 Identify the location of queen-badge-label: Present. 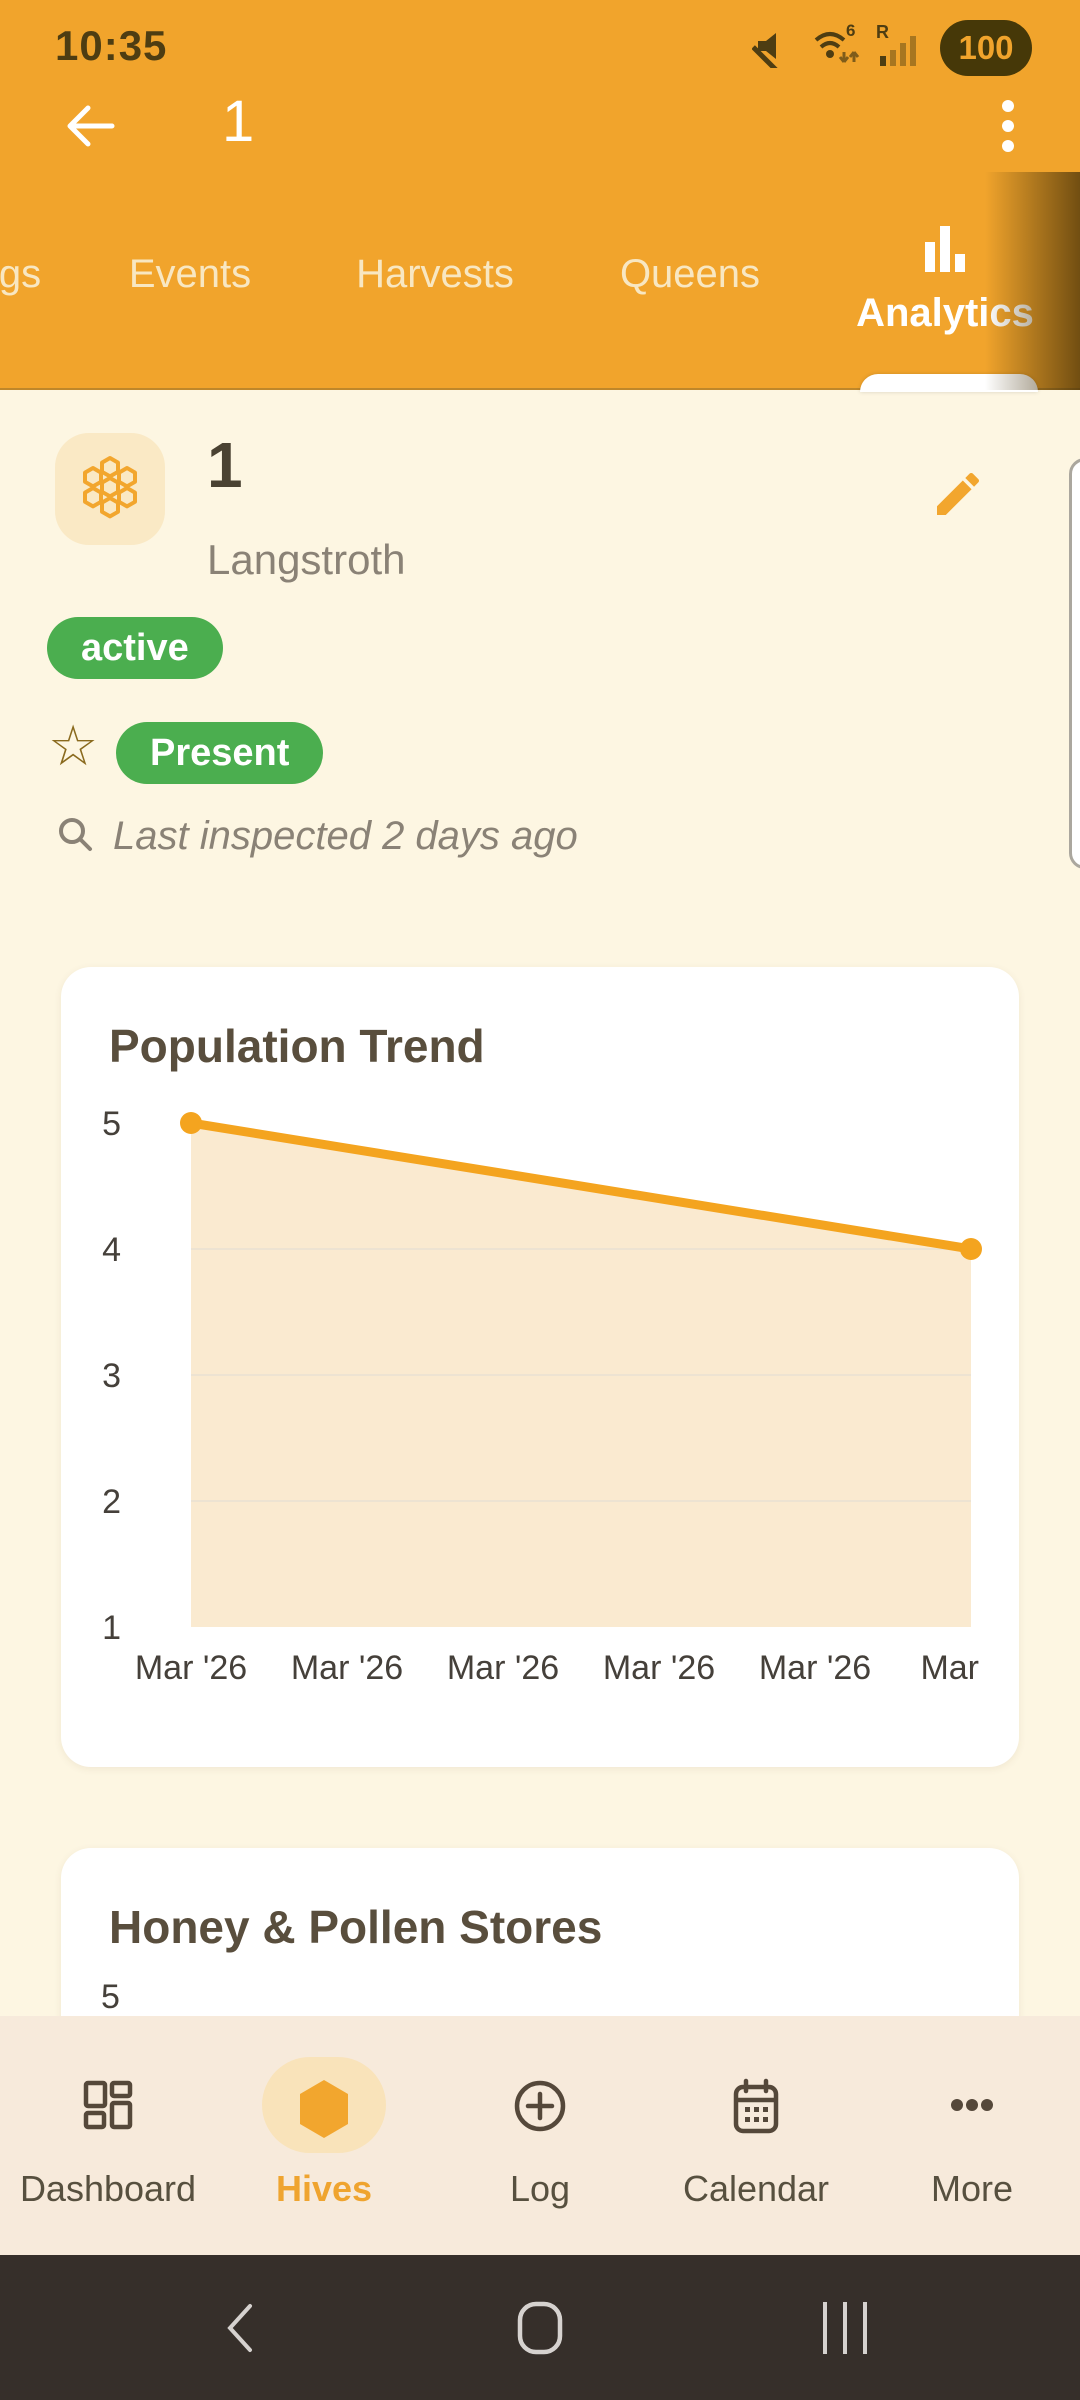
(220, 752).